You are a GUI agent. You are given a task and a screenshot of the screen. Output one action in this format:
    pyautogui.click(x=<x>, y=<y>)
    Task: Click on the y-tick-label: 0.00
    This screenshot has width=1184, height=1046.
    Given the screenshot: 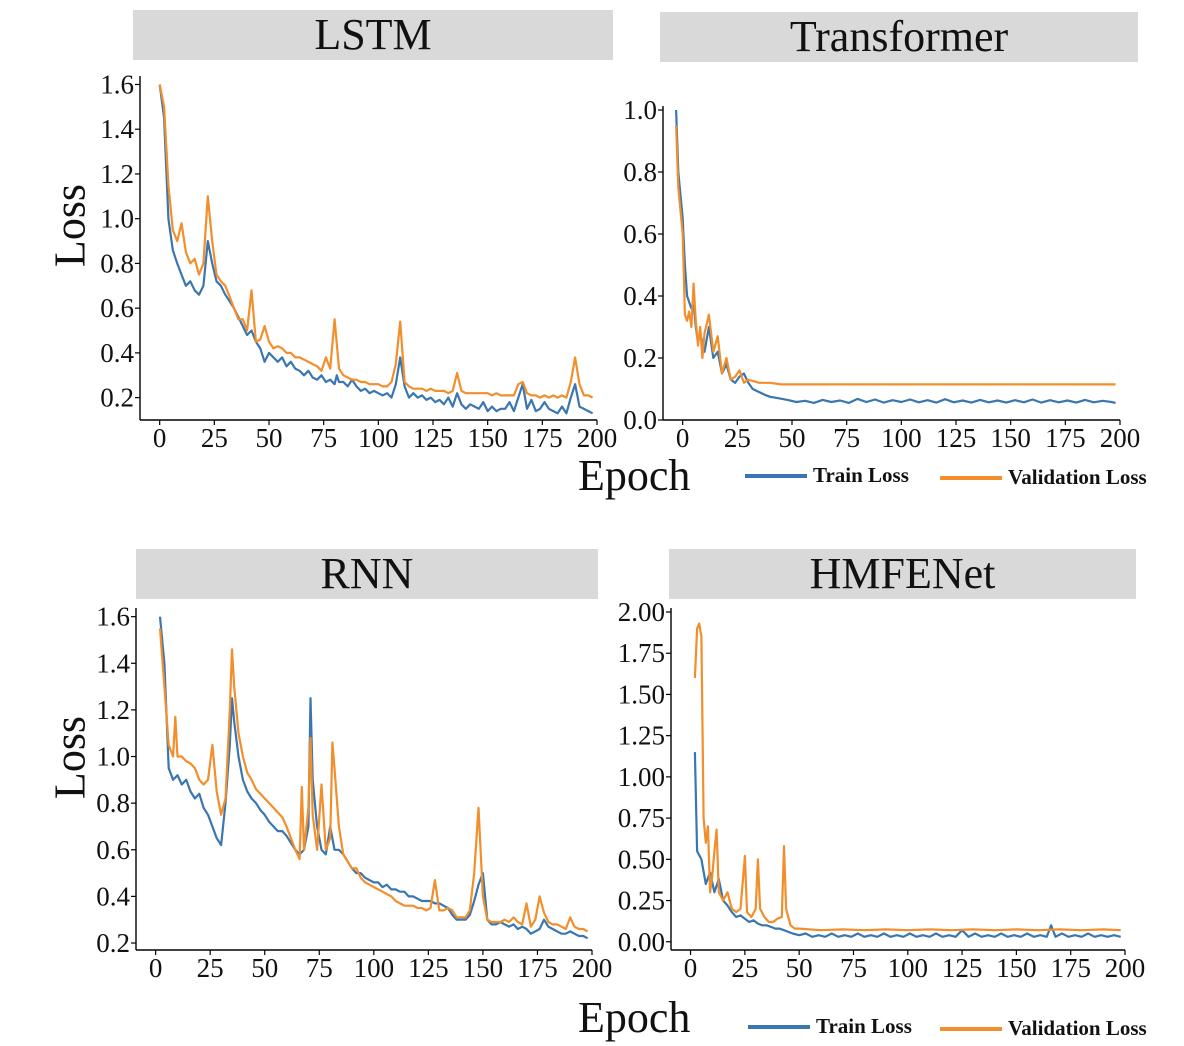 What is the action you would take?
    pyautogui.click(x=641, y=942)
    